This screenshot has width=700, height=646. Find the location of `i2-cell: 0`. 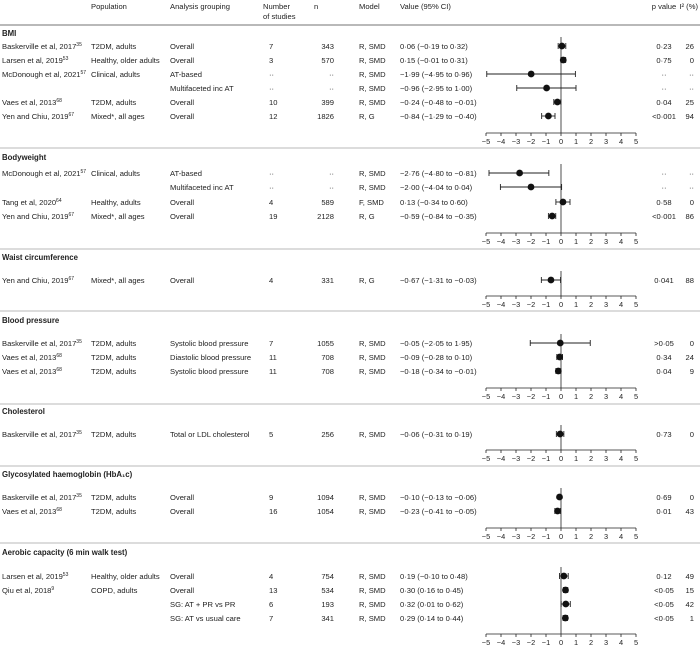

i2-cell: 0 is located at coordinates (692, 497).